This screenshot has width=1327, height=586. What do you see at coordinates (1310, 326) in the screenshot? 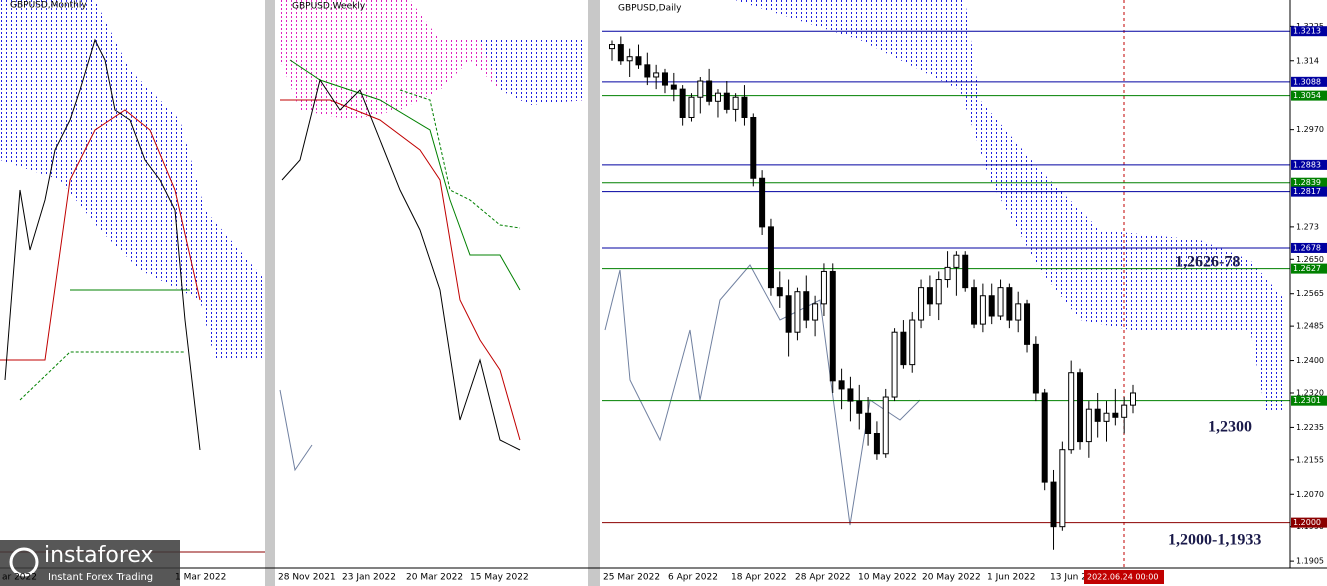
I see `y-tick-label: 1.2485` at bounding box center [1310, 326].